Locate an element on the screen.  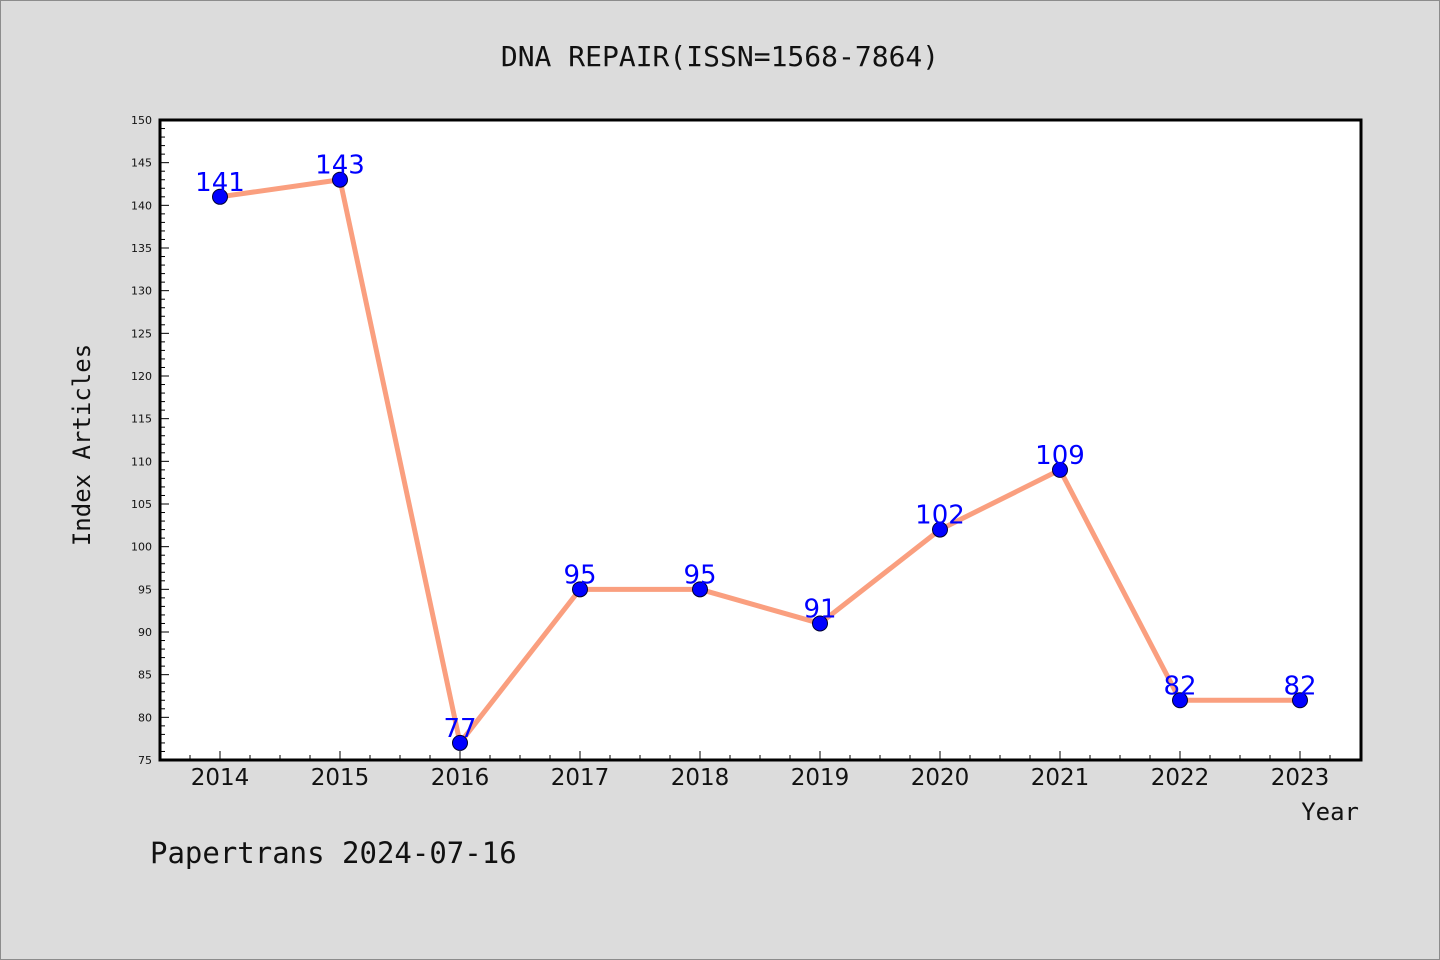
y-axis-label: Index Articles is located at coordinates (82, 445).